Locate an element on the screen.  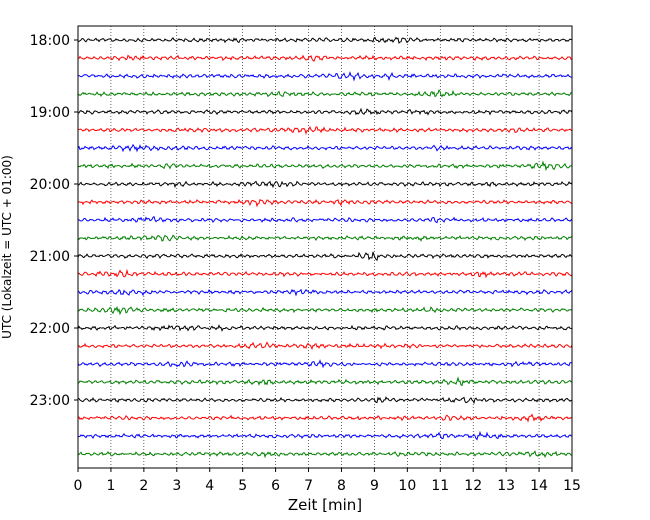
x-tick-label: 10 is located at coordinates (407, 486).